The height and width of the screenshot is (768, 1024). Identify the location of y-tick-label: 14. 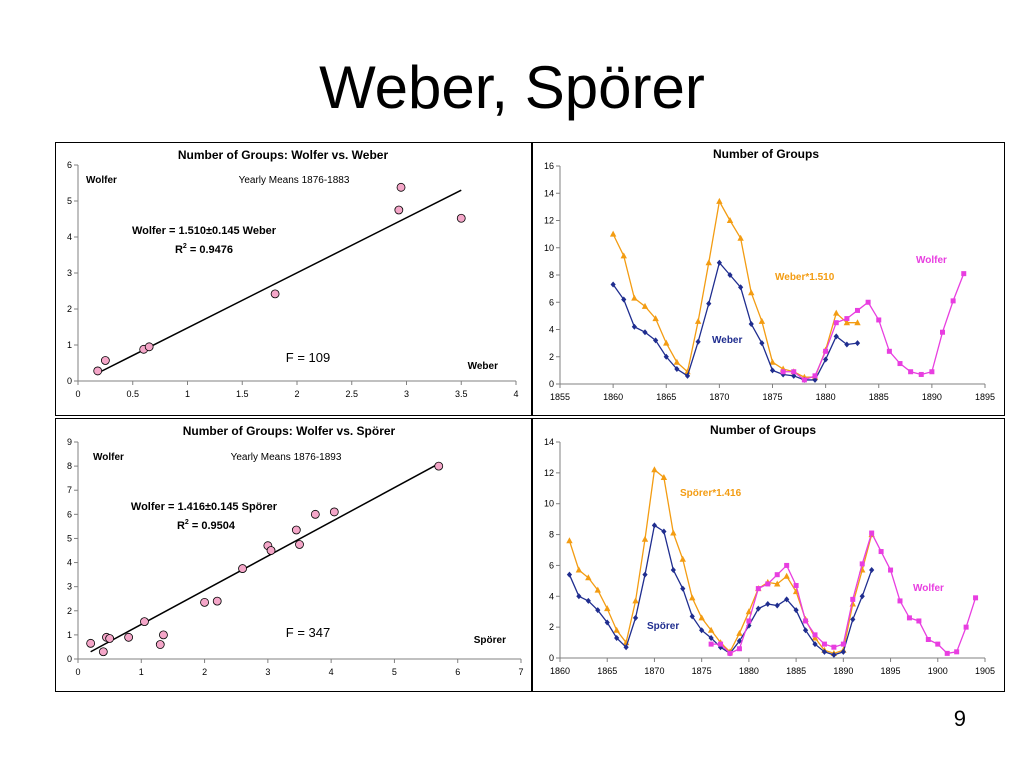
(549, 442).